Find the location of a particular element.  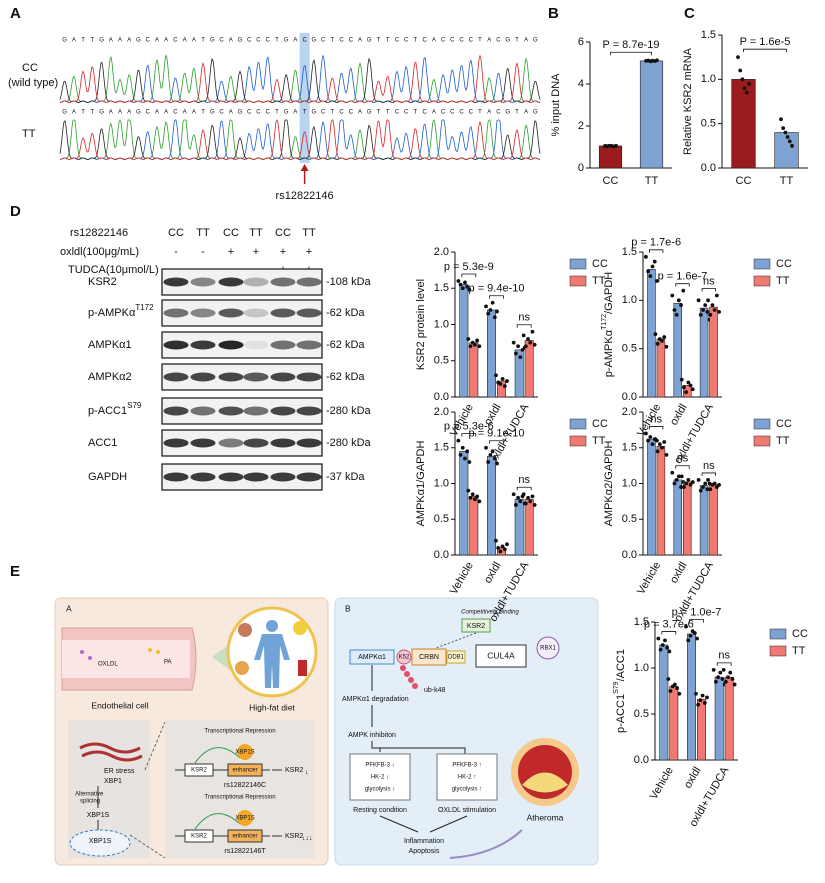

y-tick-label: 1.5 is located at coordinates (441, 288).